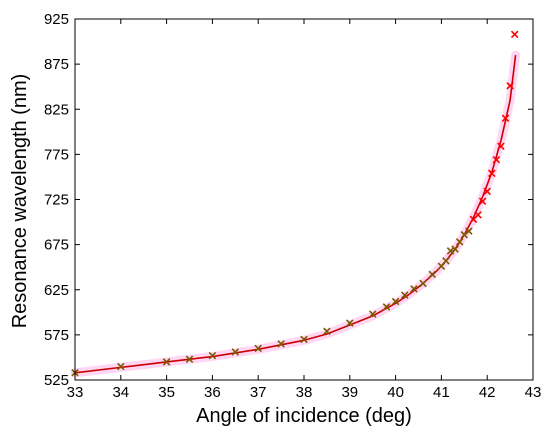 The width and height of the screenshot is (550, 440). What do you see at coordinates (304, 392) in the screenshot?
I see `x-tick-label: 38` at bounding box center [304, 392].